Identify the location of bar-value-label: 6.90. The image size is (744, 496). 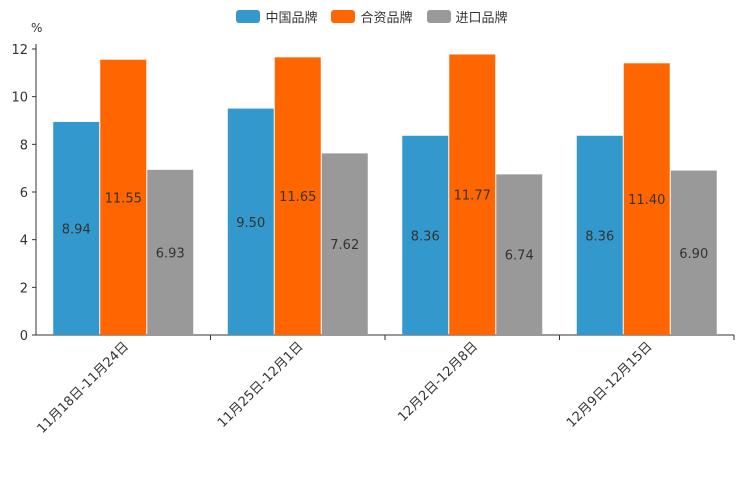
(693, 254).